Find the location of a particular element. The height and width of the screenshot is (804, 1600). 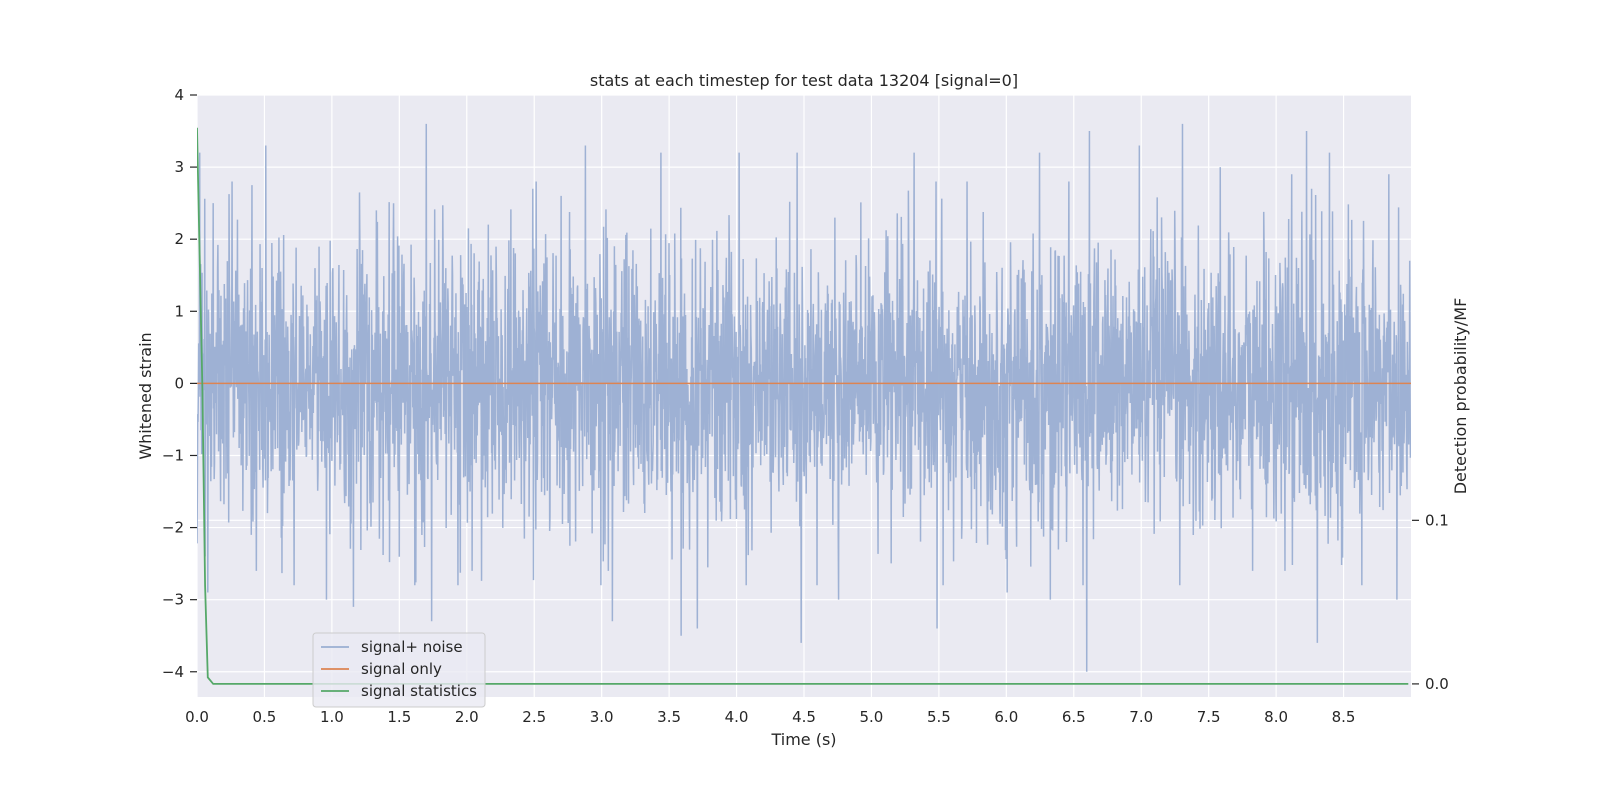

x-tick-label: 5.0 is located at coordinates (872, 717).